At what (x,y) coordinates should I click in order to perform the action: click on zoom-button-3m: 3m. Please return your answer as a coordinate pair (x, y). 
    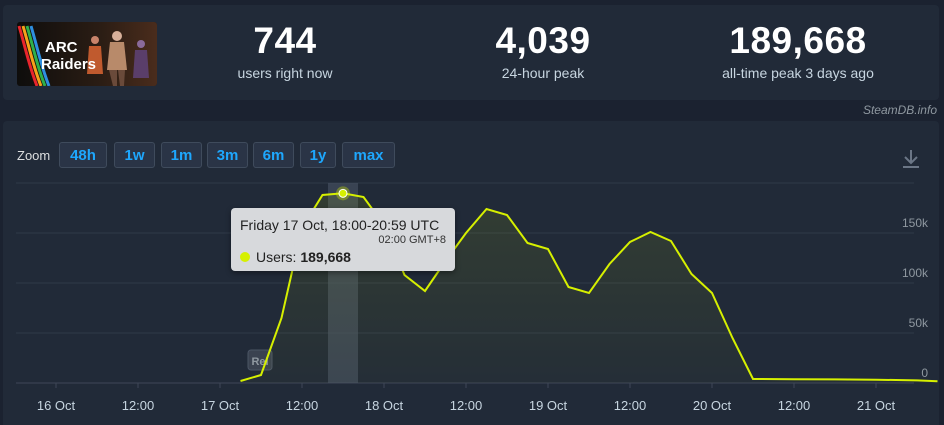
    Looking at the image, I should click on (227, 155).